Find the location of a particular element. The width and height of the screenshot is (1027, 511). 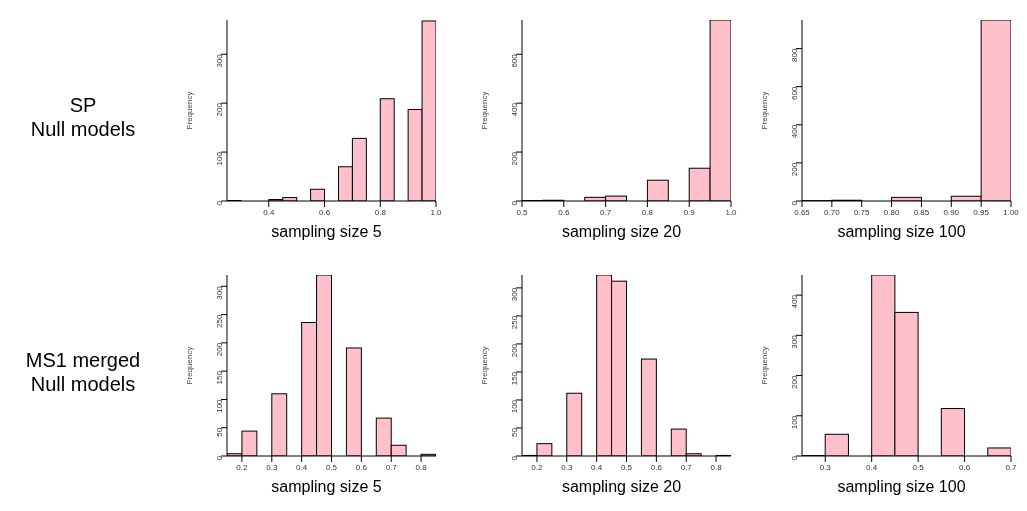

x-tick-label: 0.95 is located at coordinates (981, 212).